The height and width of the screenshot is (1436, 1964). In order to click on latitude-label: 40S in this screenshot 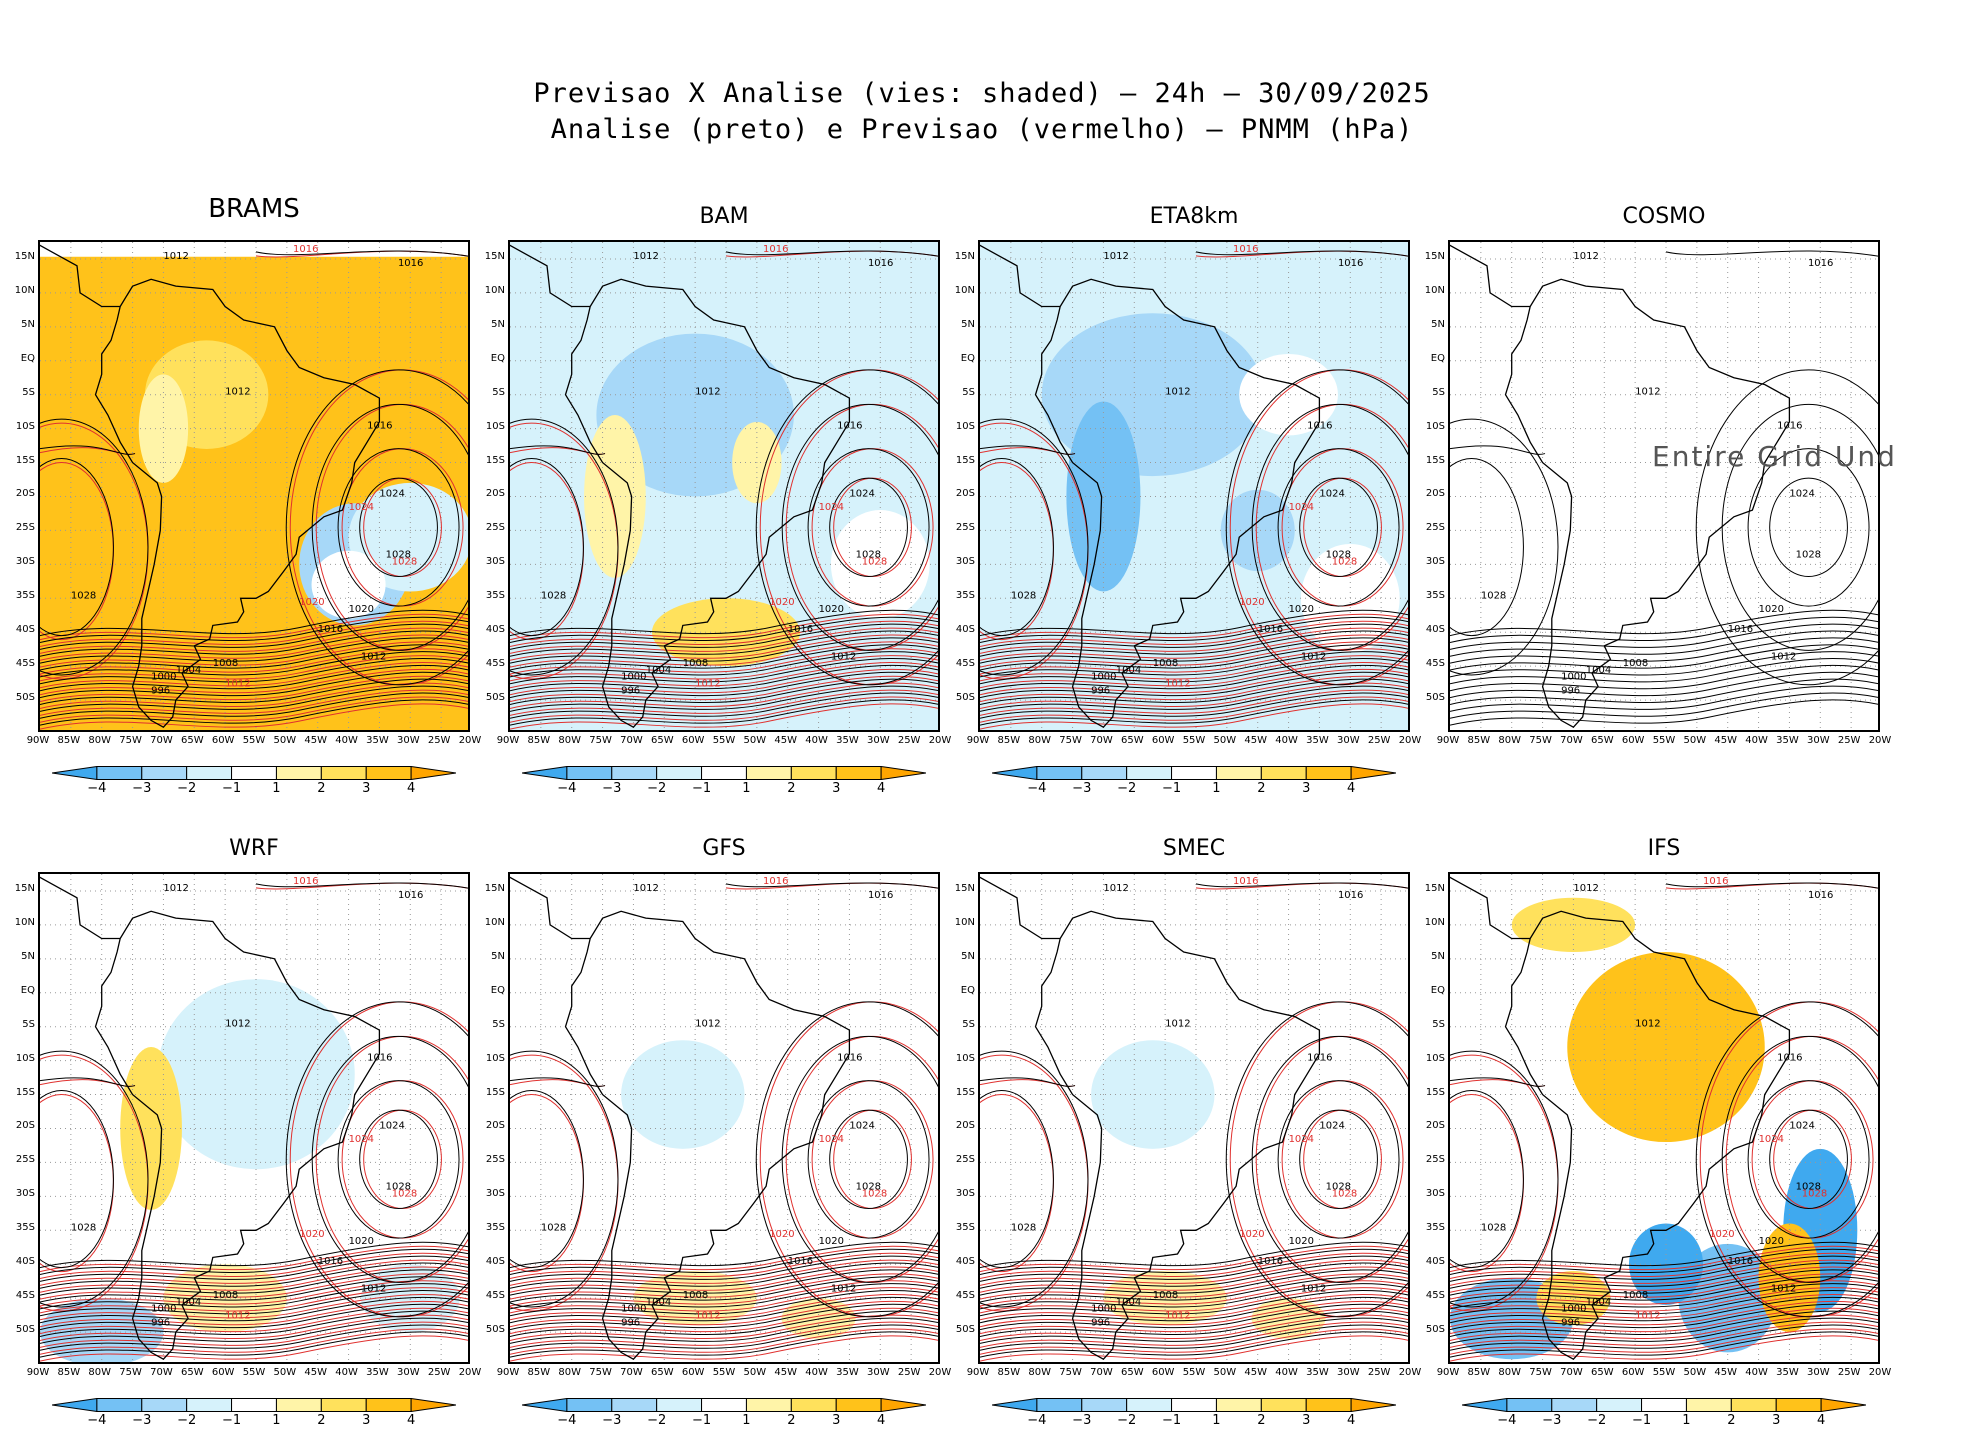, I will do `click(495, 630)`.